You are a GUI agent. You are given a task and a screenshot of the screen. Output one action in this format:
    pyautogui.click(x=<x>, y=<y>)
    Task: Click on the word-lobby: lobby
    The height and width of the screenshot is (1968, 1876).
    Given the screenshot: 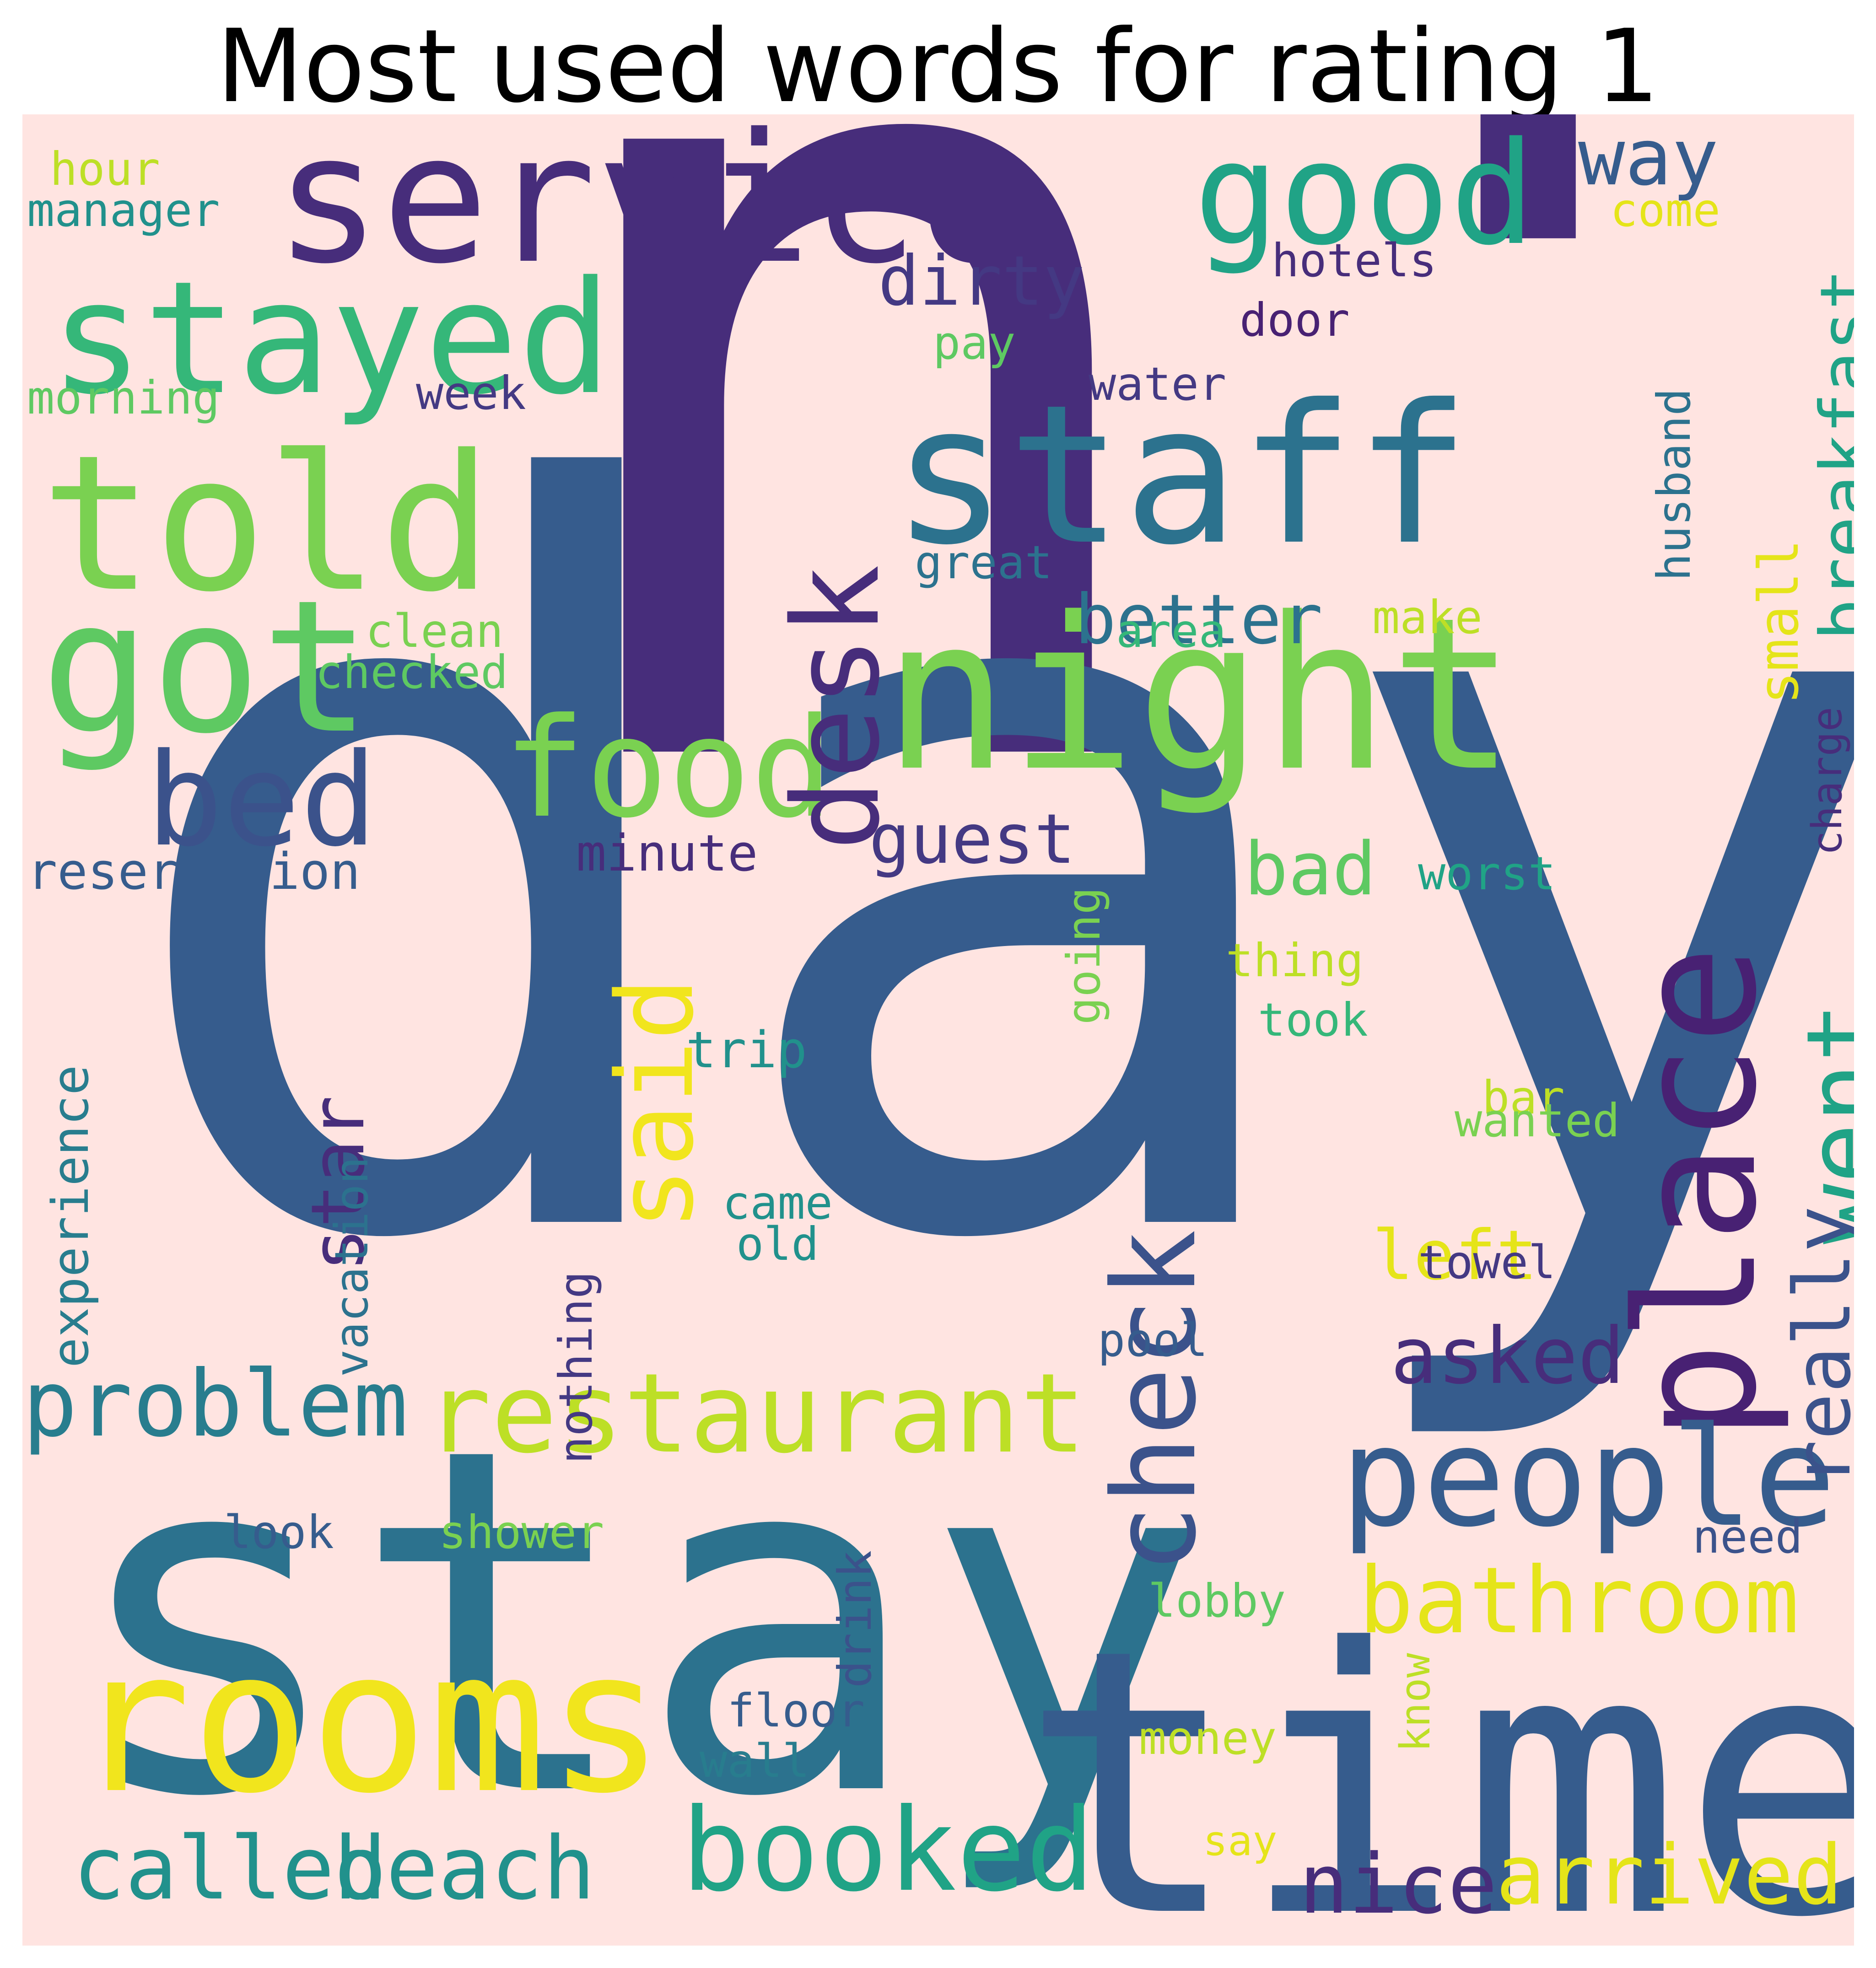 What is the action you would take?
    pyautogui.click(x=1217, y=1601)
    